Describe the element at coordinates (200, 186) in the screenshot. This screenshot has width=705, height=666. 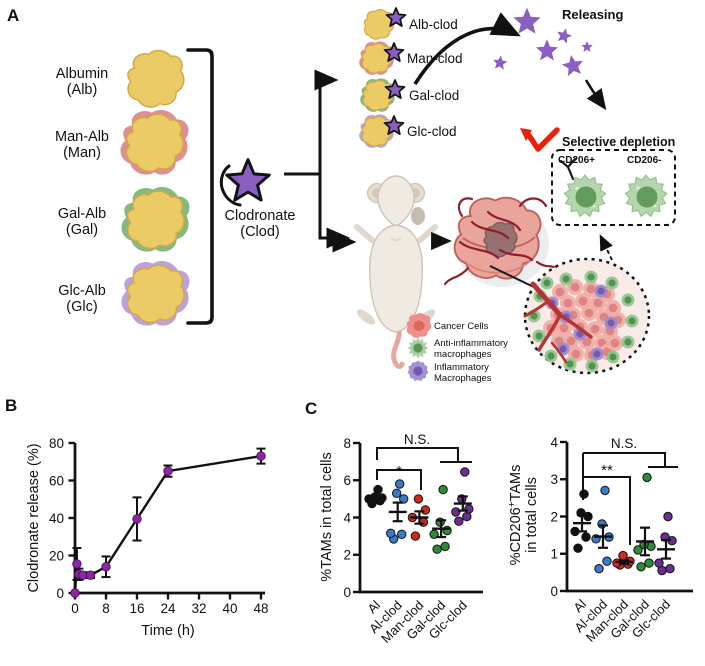
I see `group-bracket` at that location.